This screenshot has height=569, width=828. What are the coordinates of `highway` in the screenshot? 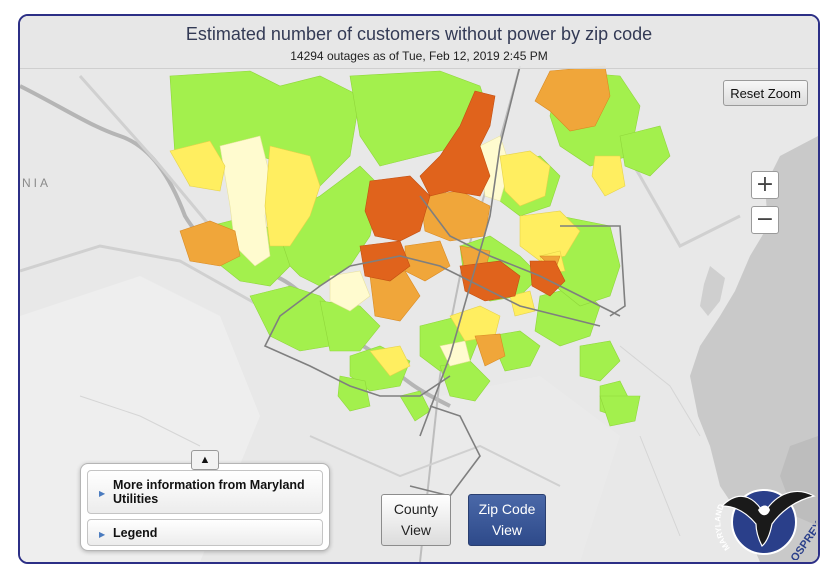 It's located at (435, 461).